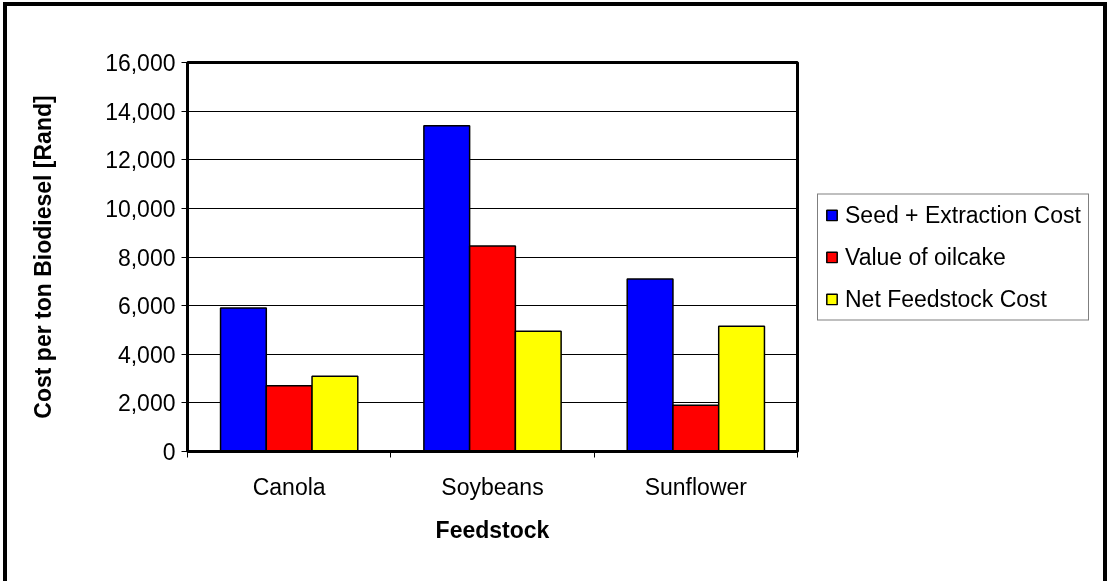 Image resolution: width=1110 pixels, height=581 pixels. What do you see at coordinates (140, 63) in the screenshot?
I see `y-tick-label: 16,000` at bounding box center [140, 63].